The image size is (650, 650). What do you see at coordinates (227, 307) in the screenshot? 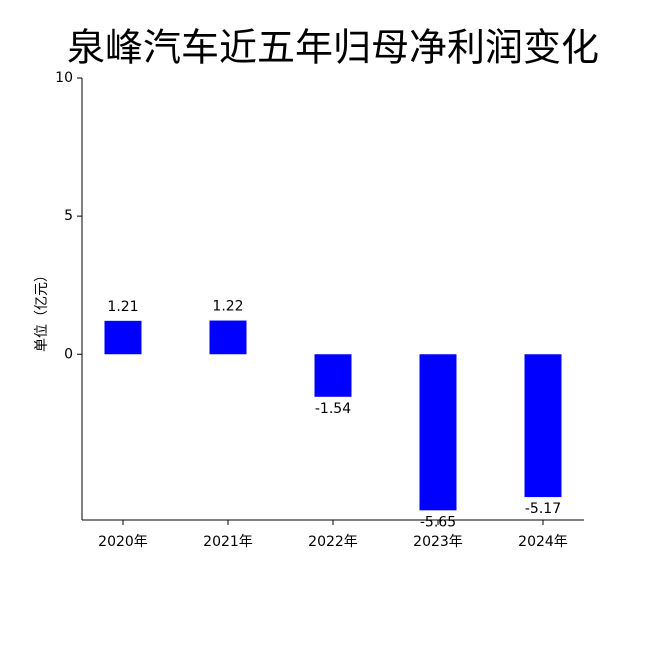
I see `value-label: 1.22` at bounding box center [227, 307].